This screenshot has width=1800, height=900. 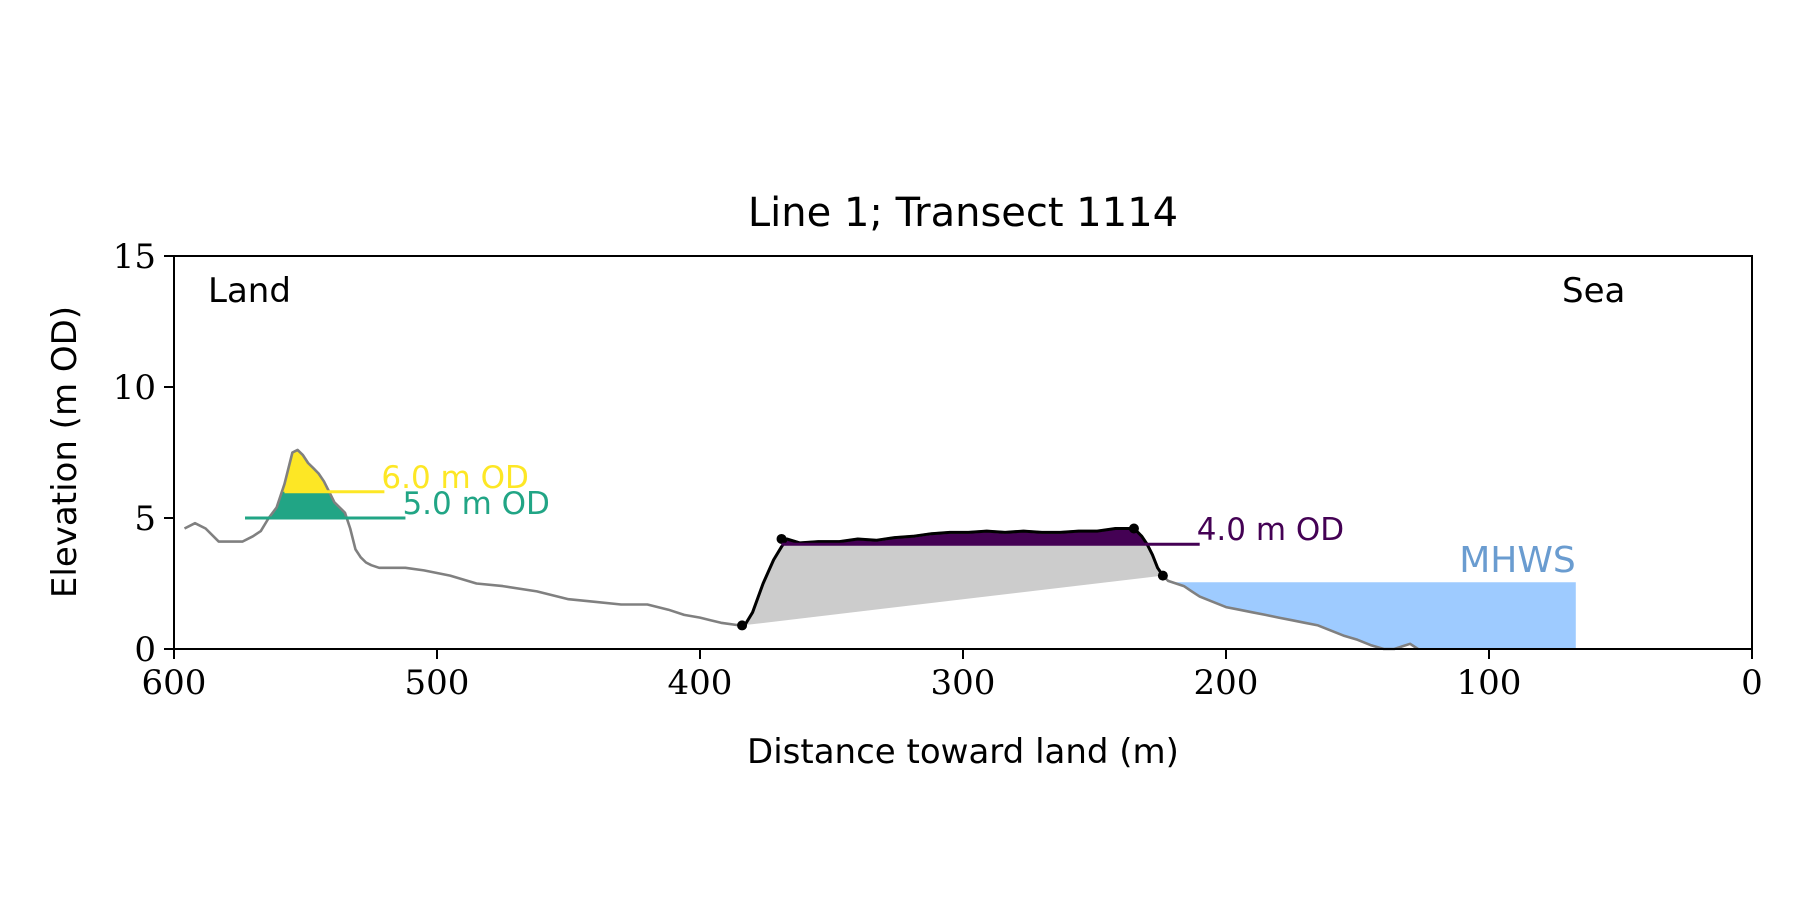 I want to click on dune-level-6m-label: 6.0 m OD, so click(x=454, y=478).